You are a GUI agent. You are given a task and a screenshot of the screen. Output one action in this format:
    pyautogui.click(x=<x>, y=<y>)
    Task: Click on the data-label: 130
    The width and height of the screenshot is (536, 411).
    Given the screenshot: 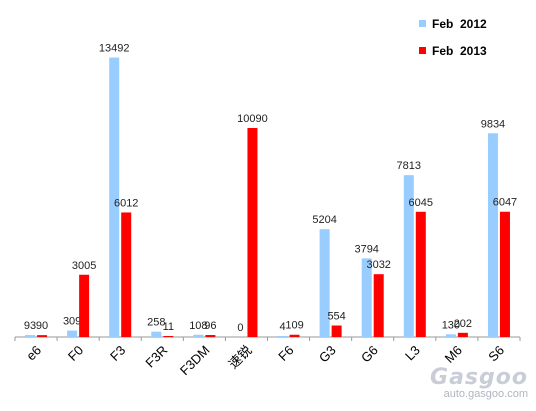 What is the action you would take?
    pyautogui.click(x=451, y=325)
    